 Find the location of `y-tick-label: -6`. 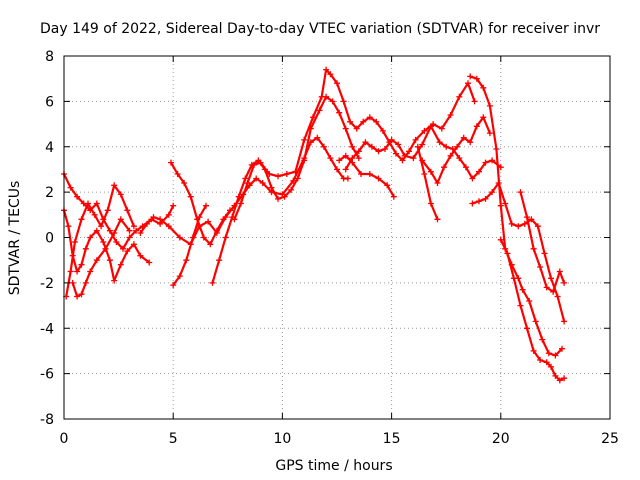

y-tick-label: -6 is located at coordinates (47, 375).